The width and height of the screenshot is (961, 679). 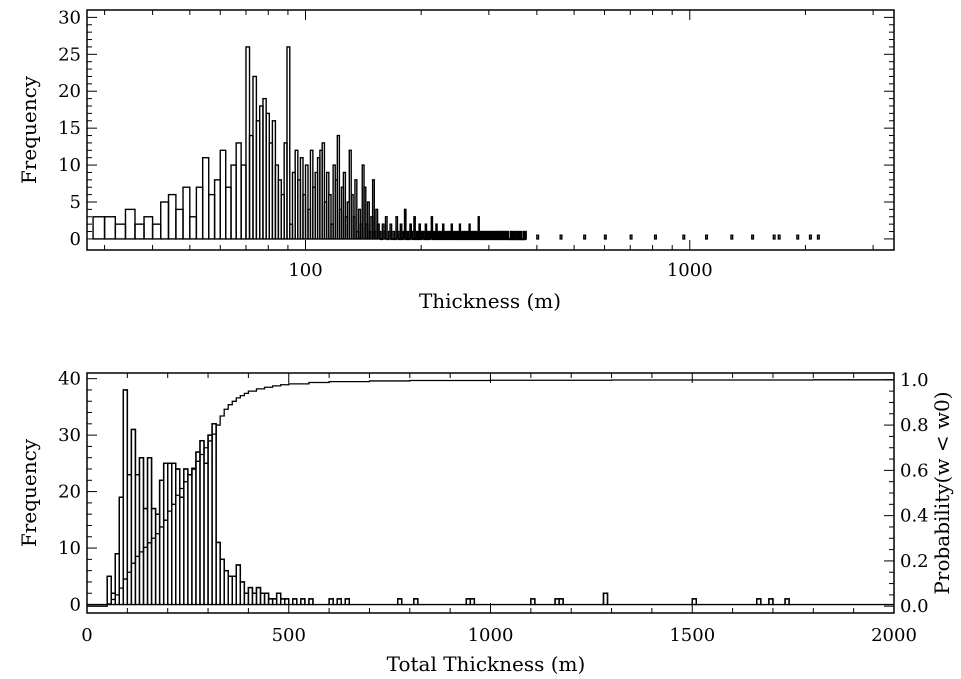 I want to click on bottom-y-tick-label: 40, so click(x=69, y=379).